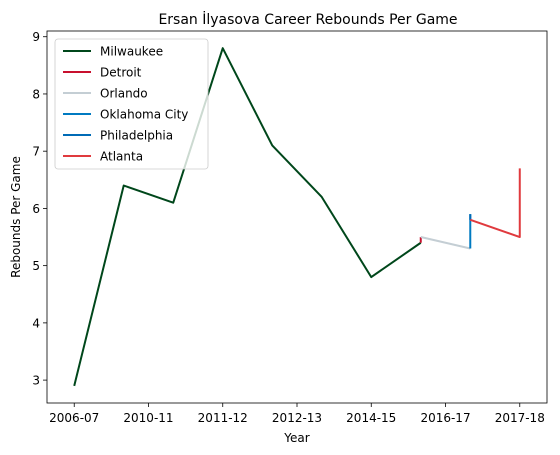 This screenshot has width=560, height=455. I want to click on y-tick-label: 9, so click(36, 37).